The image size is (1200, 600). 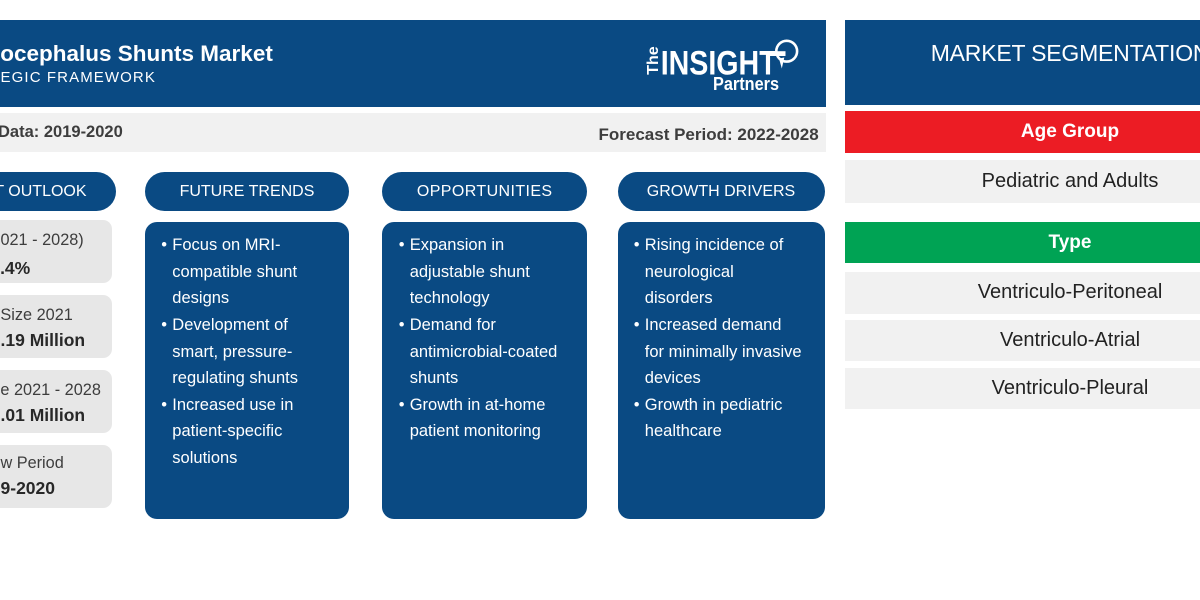 I want to click on svg-text: Partners, so click(x=746, y=83).